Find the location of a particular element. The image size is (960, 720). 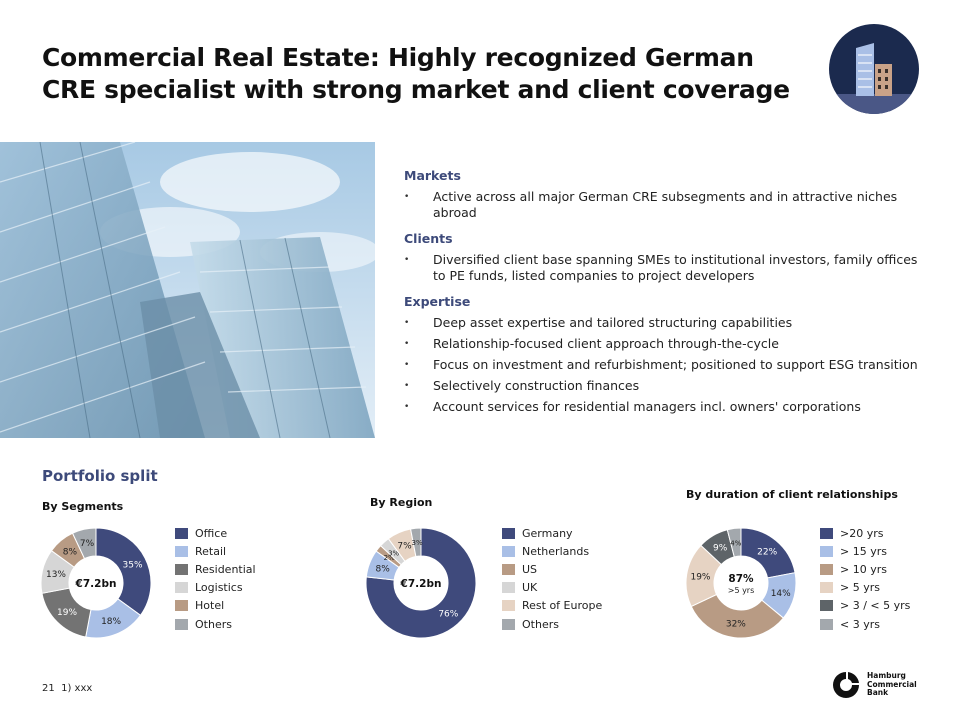

section-heading: Expertise is located at coordinates (437, 301).